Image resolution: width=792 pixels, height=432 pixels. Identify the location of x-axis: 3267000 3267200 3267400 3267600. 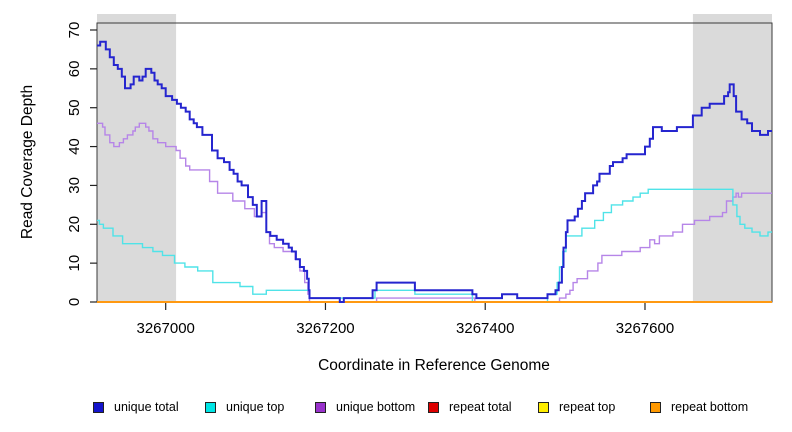
(405, 320).